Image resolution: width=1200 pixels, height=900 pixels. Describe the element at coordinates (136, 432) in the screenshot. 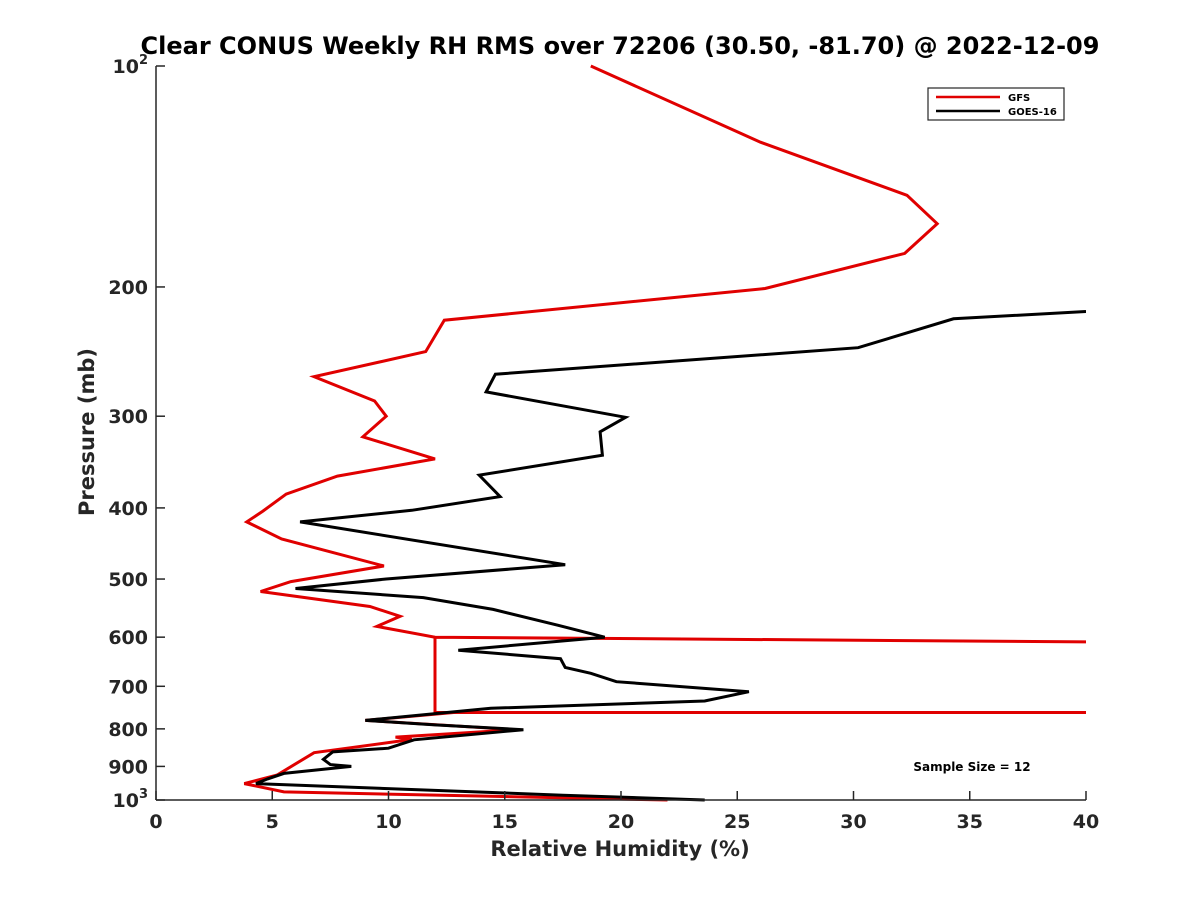

I see `y-axis: 10² 200 300 400 500 600 700 800 900 10³` at that location.